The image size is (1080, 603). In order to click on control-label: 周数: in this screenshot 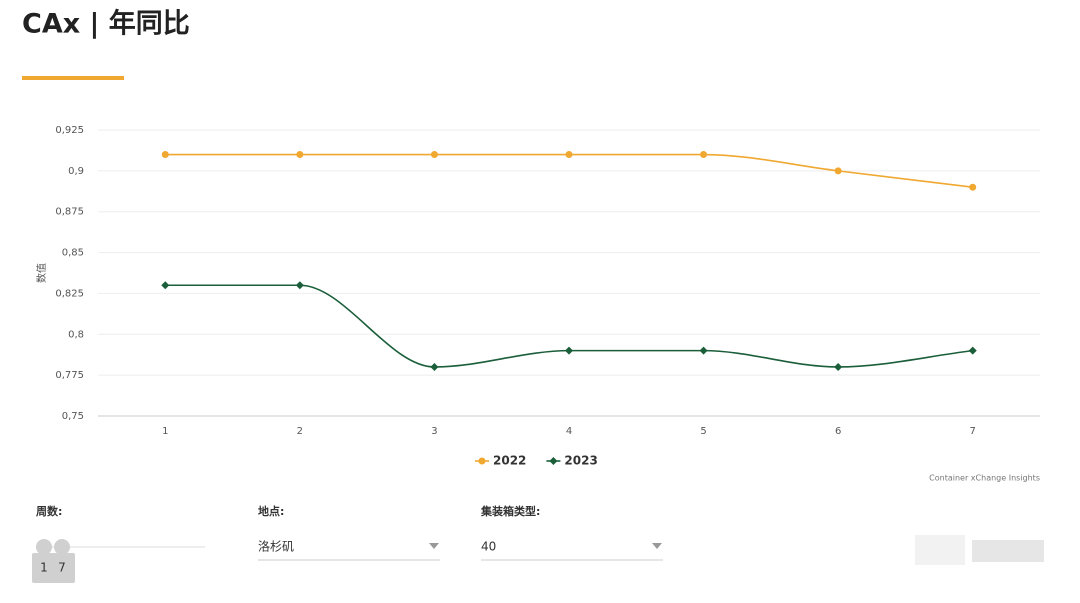, I will do `click(49, 511)`.